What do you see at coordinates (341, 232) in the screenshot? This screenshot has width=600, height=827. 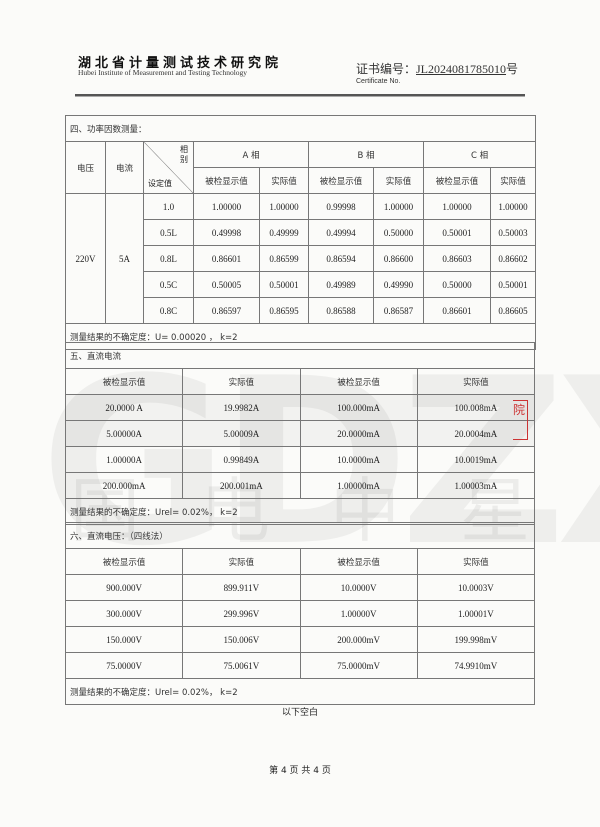 I see `value-cell: 0.49994` at bounding box center [341, 232].